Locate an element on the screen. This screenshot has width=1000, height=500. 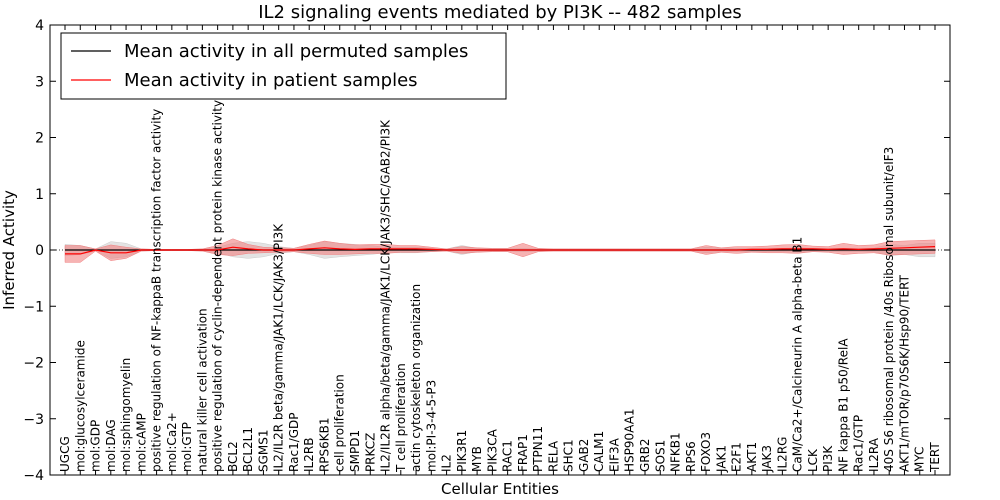
x-tick-label: CALM1 is located at coordinates (599, 451).